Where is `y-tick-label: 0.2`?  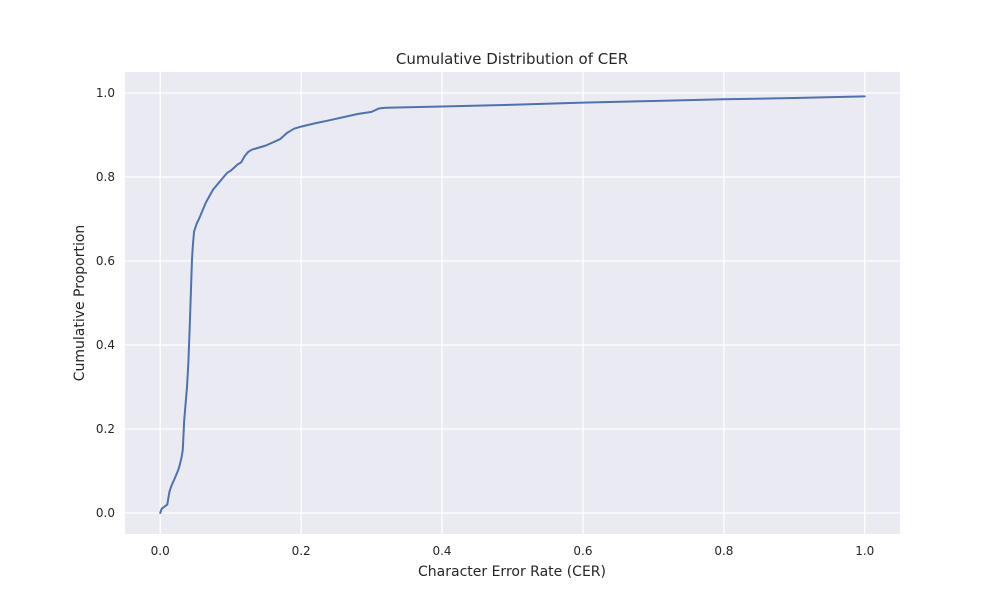
y-tick-label: 0.2 is located at coordinates (105, 429).